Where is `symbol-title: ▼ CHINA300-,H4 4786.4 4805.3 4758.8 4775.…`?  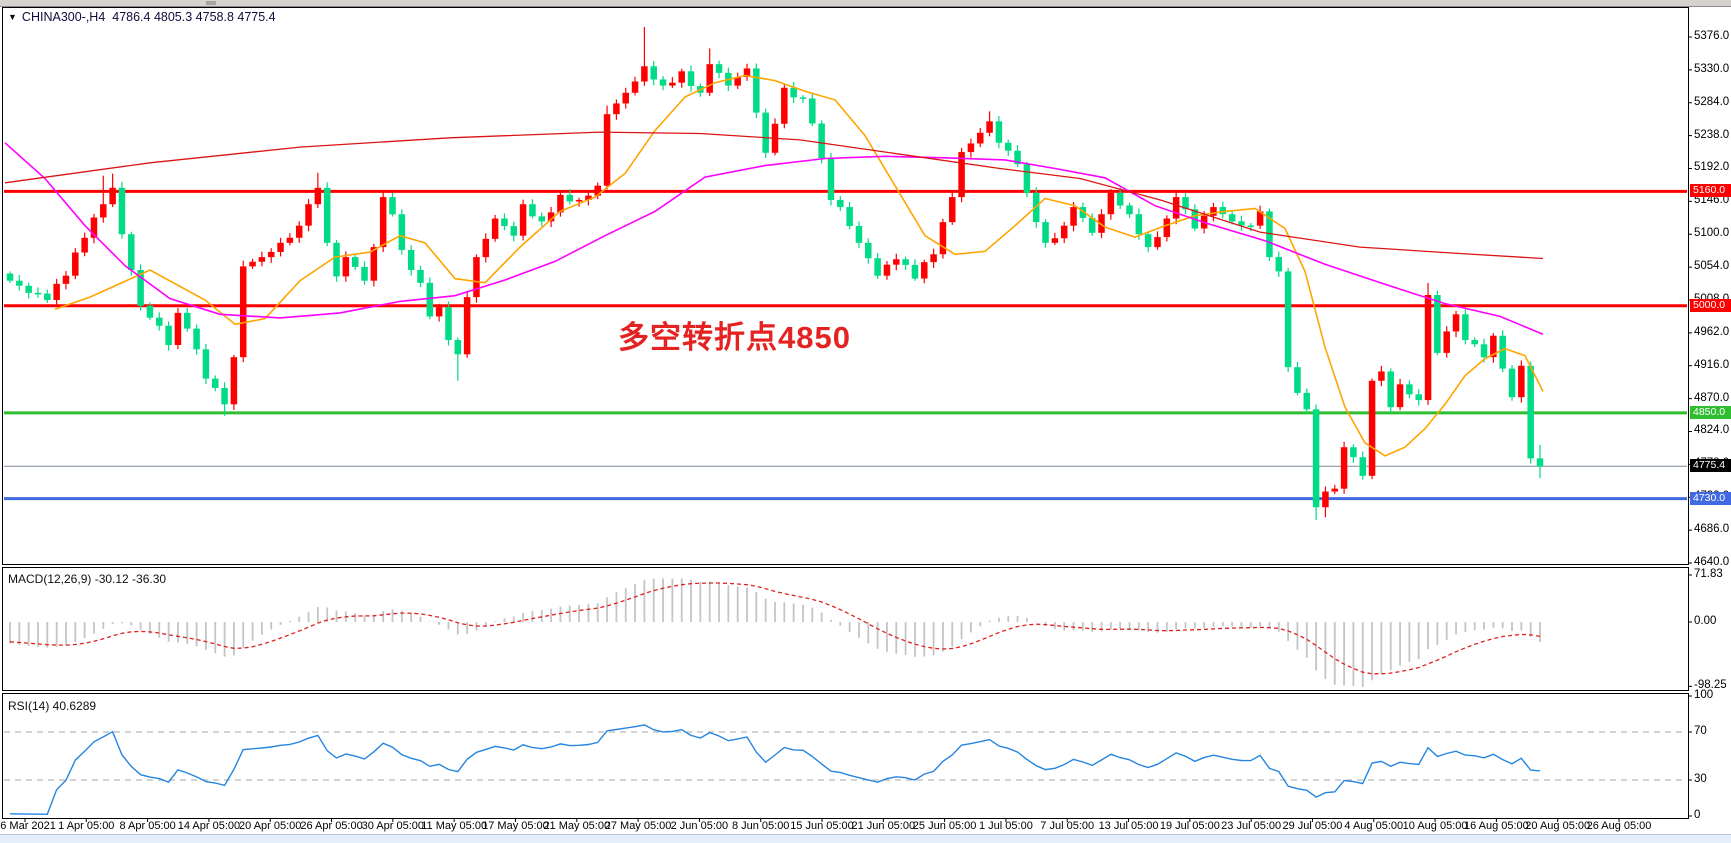
symbol-title: ▼ CHINA300-,H4 4786.4 4805.3 4758.8 4775.… is located at coordinates (142, 17).